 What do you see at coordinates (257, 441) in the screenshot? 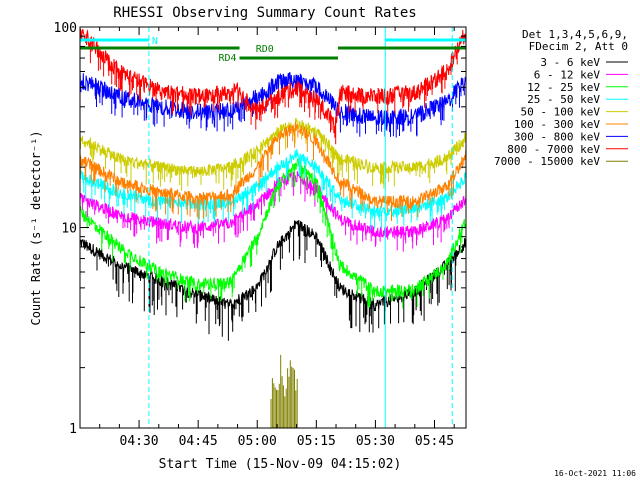
I see `x-tick-label: 05:00` at bounding box center [257, 441].